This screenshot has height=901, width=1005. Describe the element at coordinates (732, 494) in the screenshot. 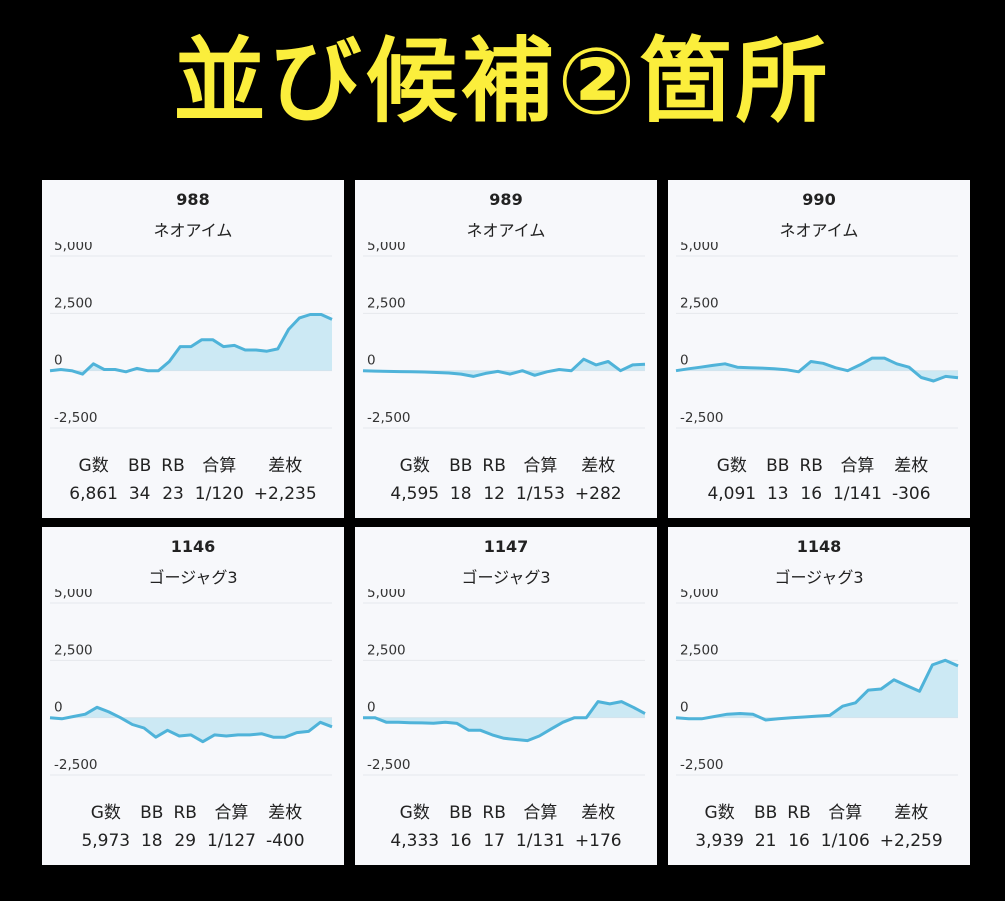

I see `g-count-value: 4,091` at that location.